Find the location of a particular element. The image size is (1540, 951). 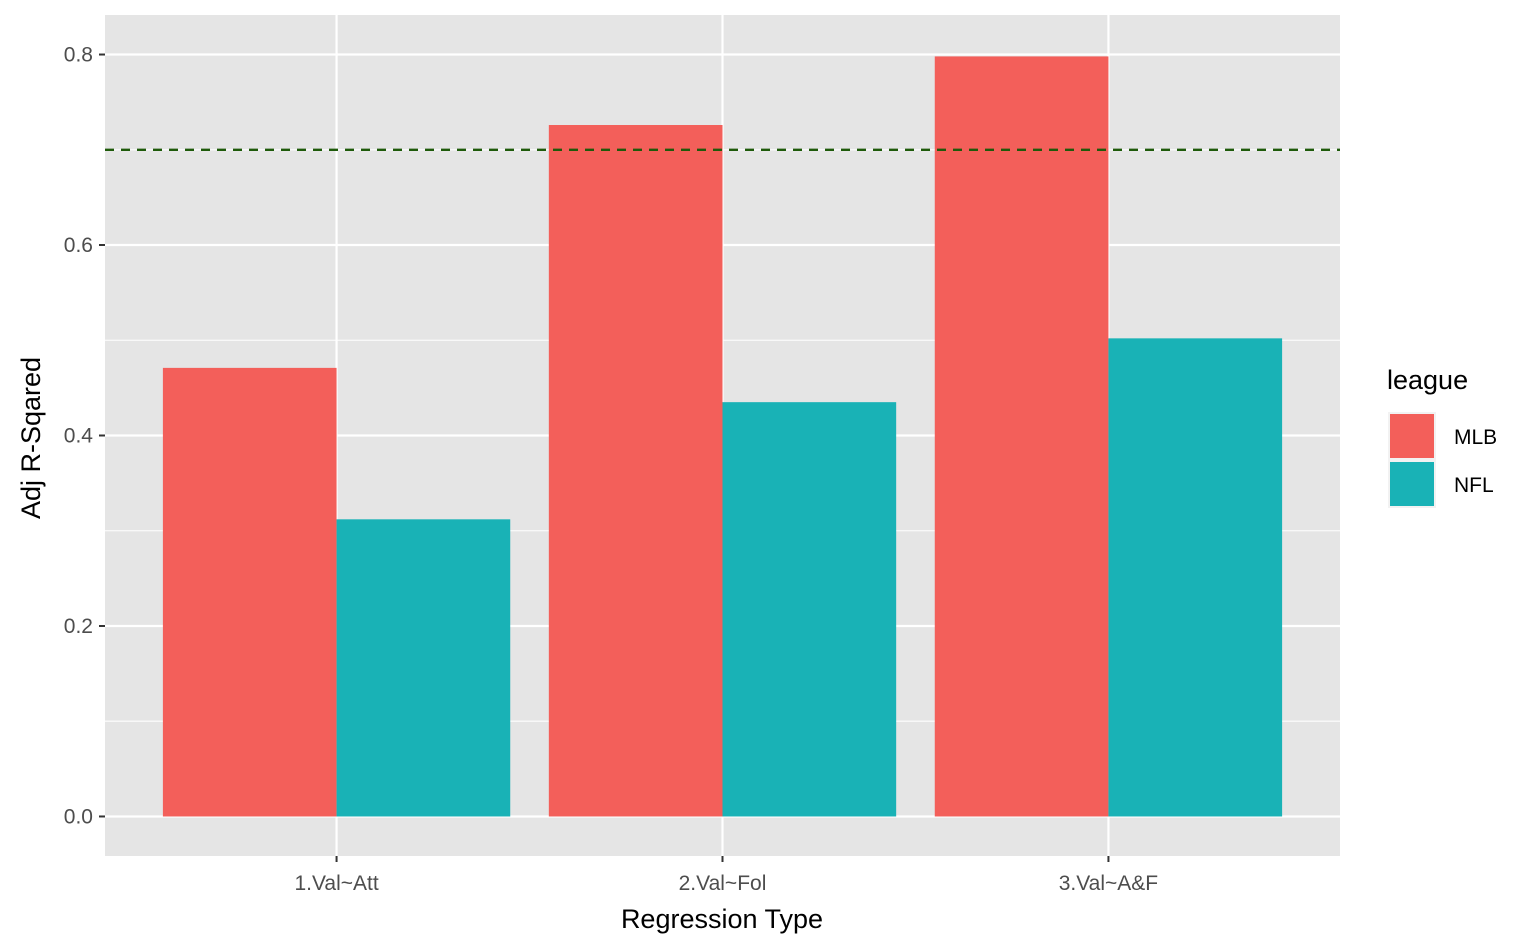

legend: league MLB NFL is located at coordinates (1442, 436).